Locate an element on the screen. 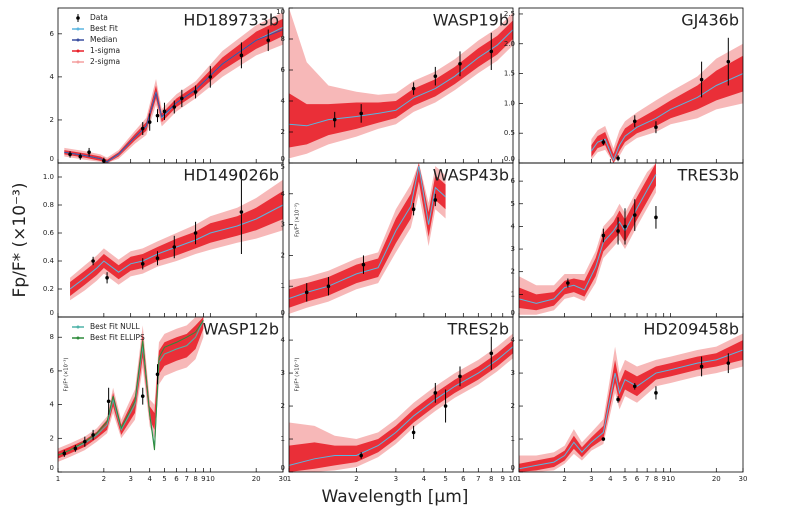  panel: 0 2 4 6 8 10 WASP19b is located at coordinates (395, 85).